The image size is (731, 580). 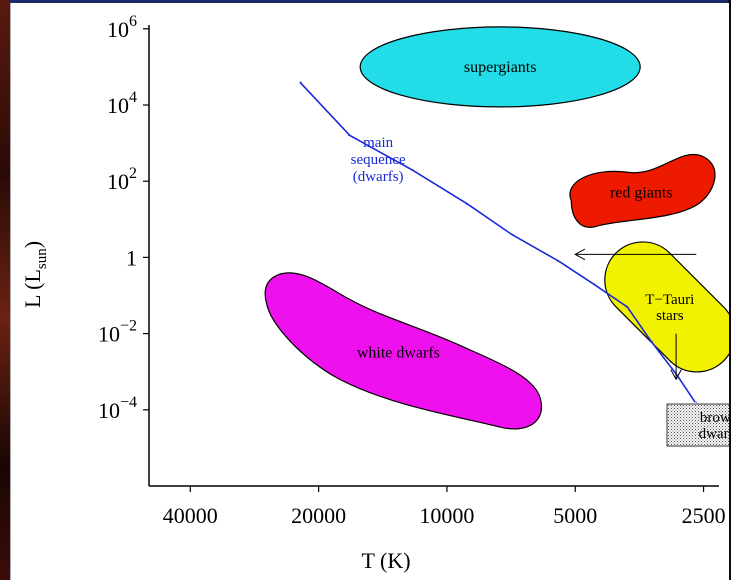 I want to click on y-axis-title: L (Lsun), so click(x=35, y=274).